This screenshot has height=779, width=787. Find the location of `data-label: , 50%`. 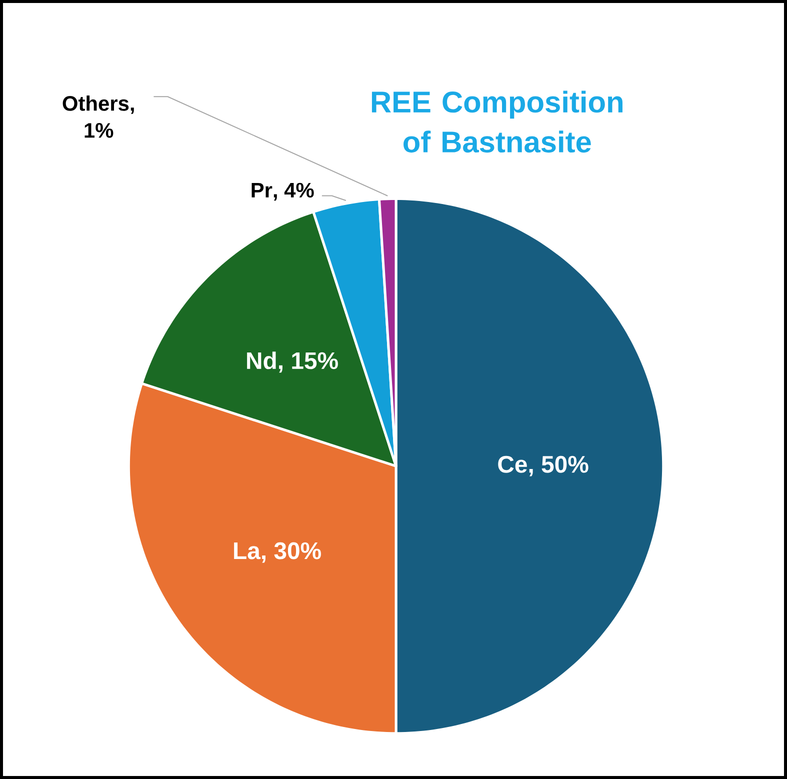

data-label: , 50% is located at coordinates (558, 466).